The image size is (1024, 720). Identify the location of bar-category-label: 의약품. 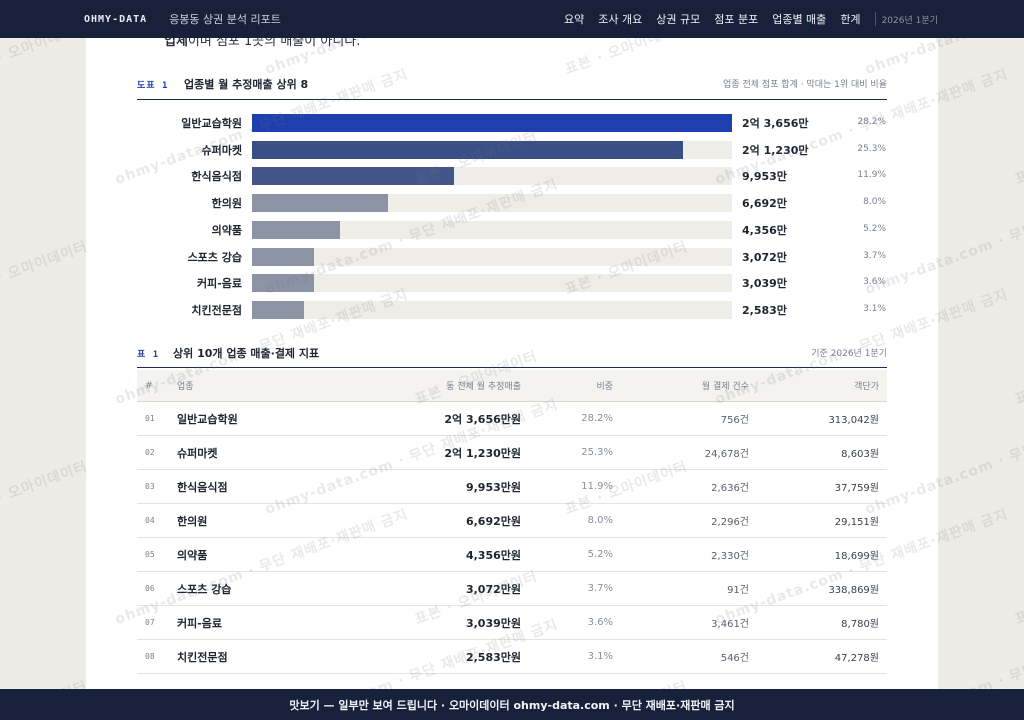
(226, 230).